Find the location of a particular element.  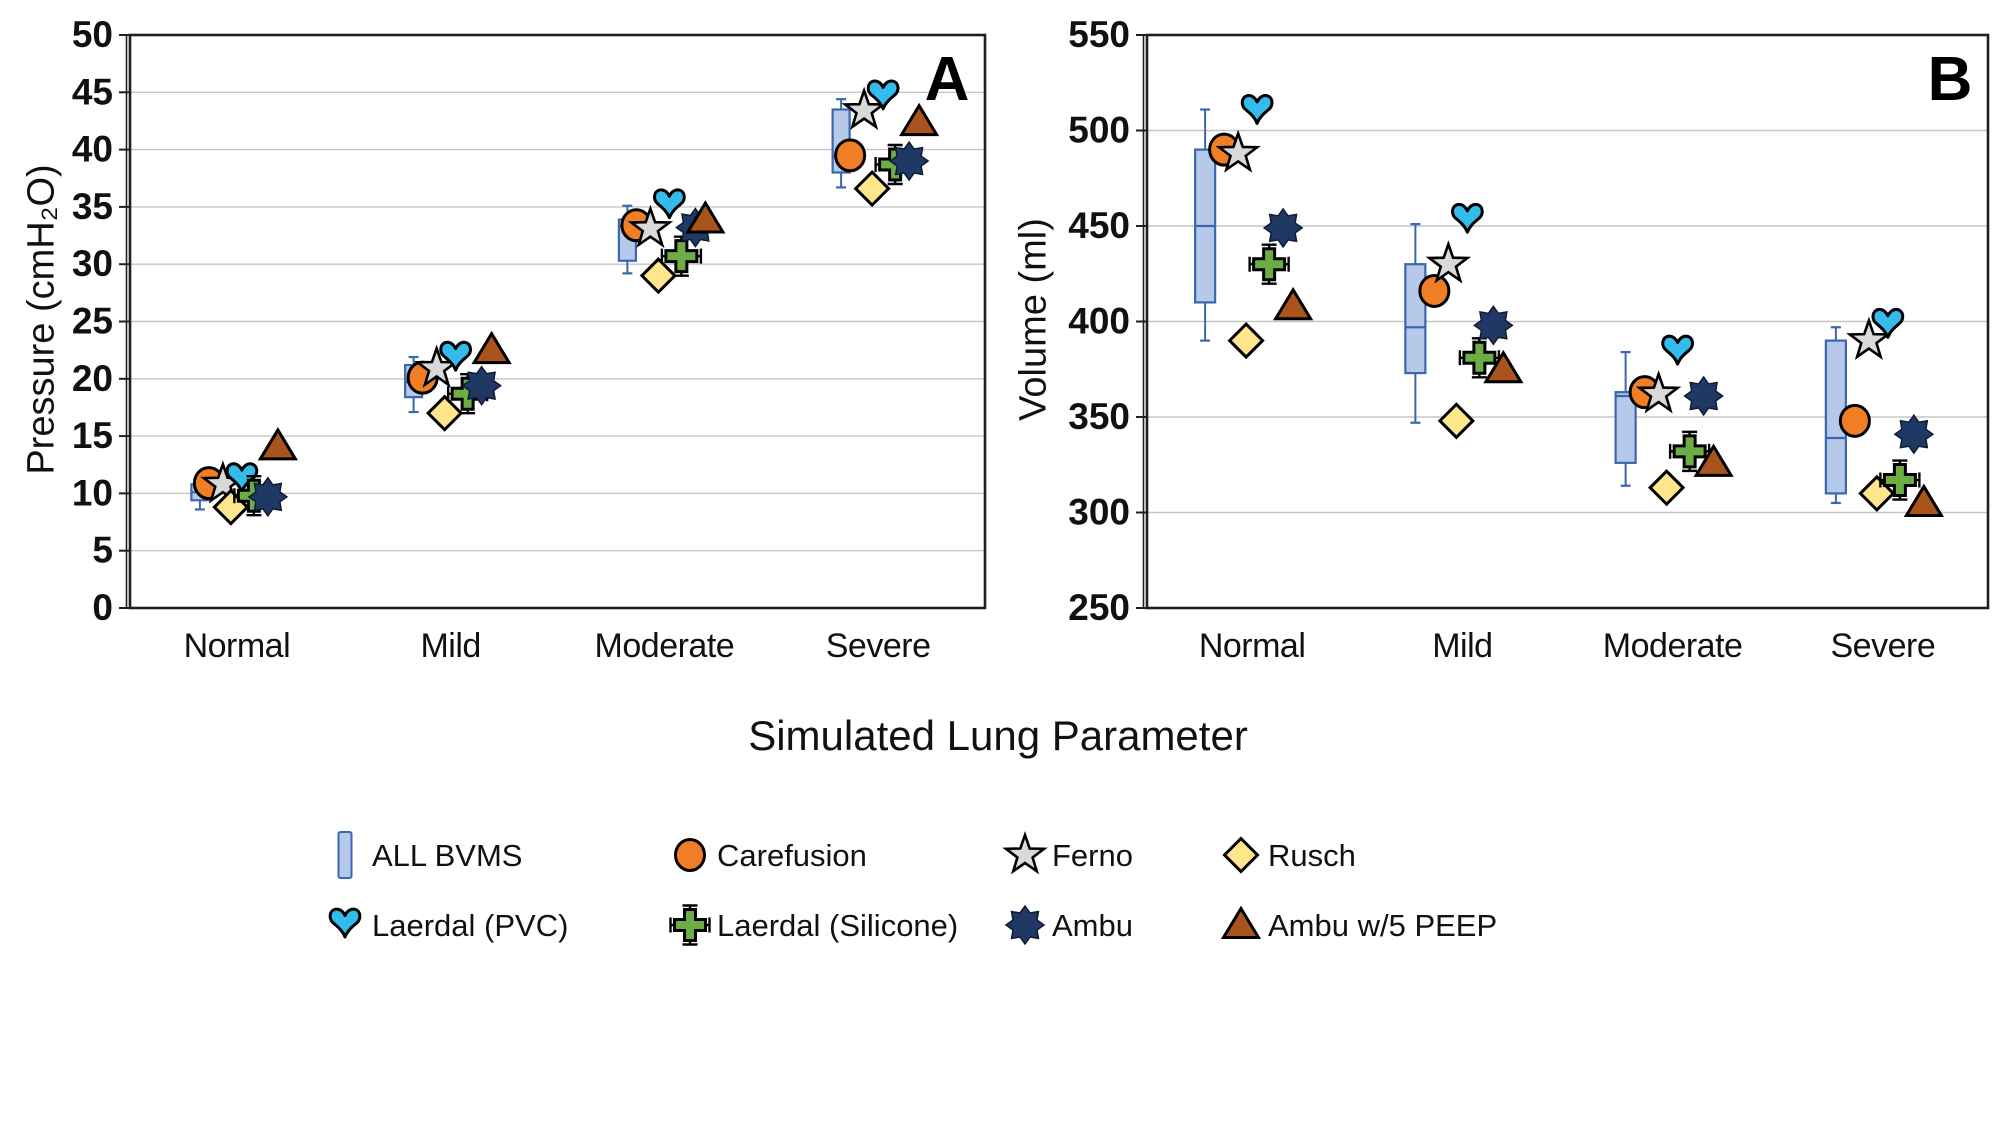

legend-label: Carefusion is located at coordinates (792, 855).